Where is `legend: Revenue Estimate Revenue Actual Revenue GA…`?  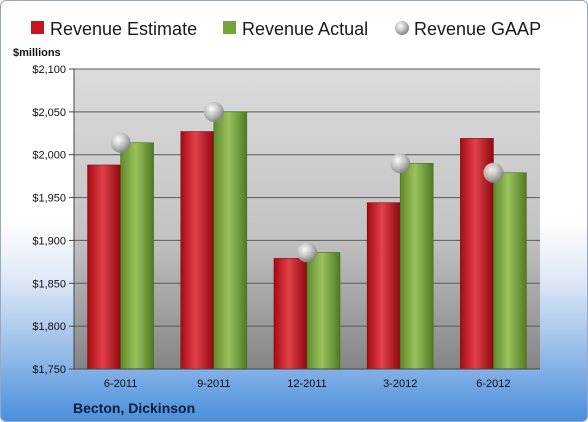 legend: Revenue Estimate Revenue Actual Revenue GA… is located at coordinates (286, 29).